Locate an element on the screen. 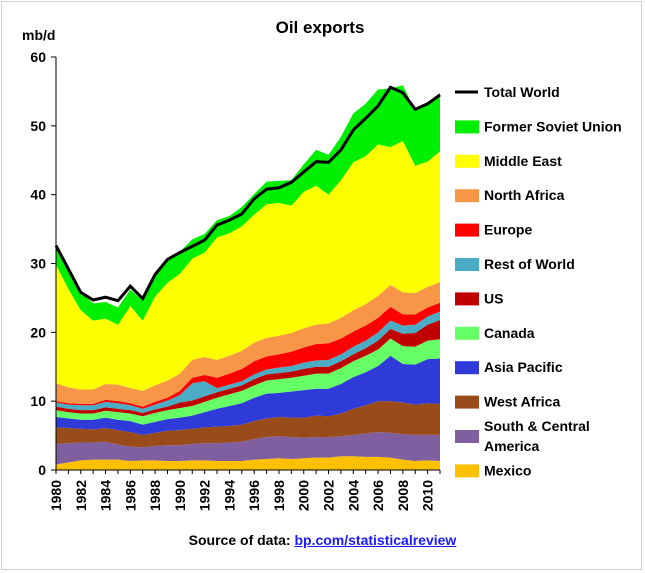 Image resolution: width=645 pixels, height=573 pixels. area-mexico is located at coordinates (248, 463).